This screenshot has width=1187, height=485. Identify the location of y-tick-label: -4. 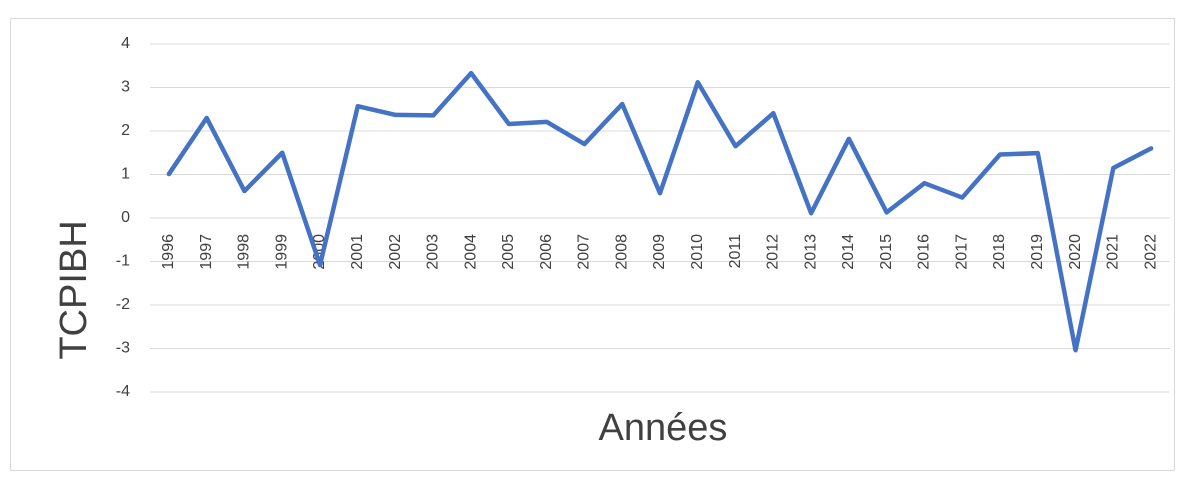
(123, 391).